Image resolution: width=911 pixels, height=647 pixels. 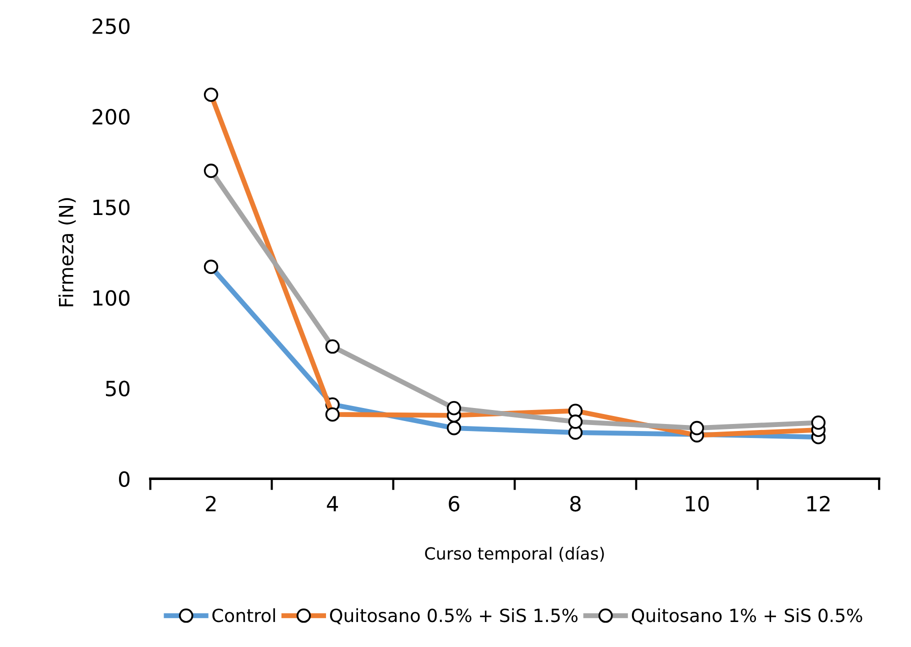 What do you see at coordinates (111, 207) in the screenshot?
I see `y-tick-label: 150` at bounding box center [111, 207].